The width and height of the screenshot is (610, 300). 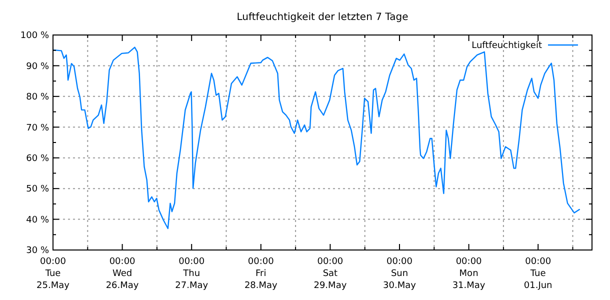 I want to click on y-tick-label: 80 %, so click(x=38, y=97).